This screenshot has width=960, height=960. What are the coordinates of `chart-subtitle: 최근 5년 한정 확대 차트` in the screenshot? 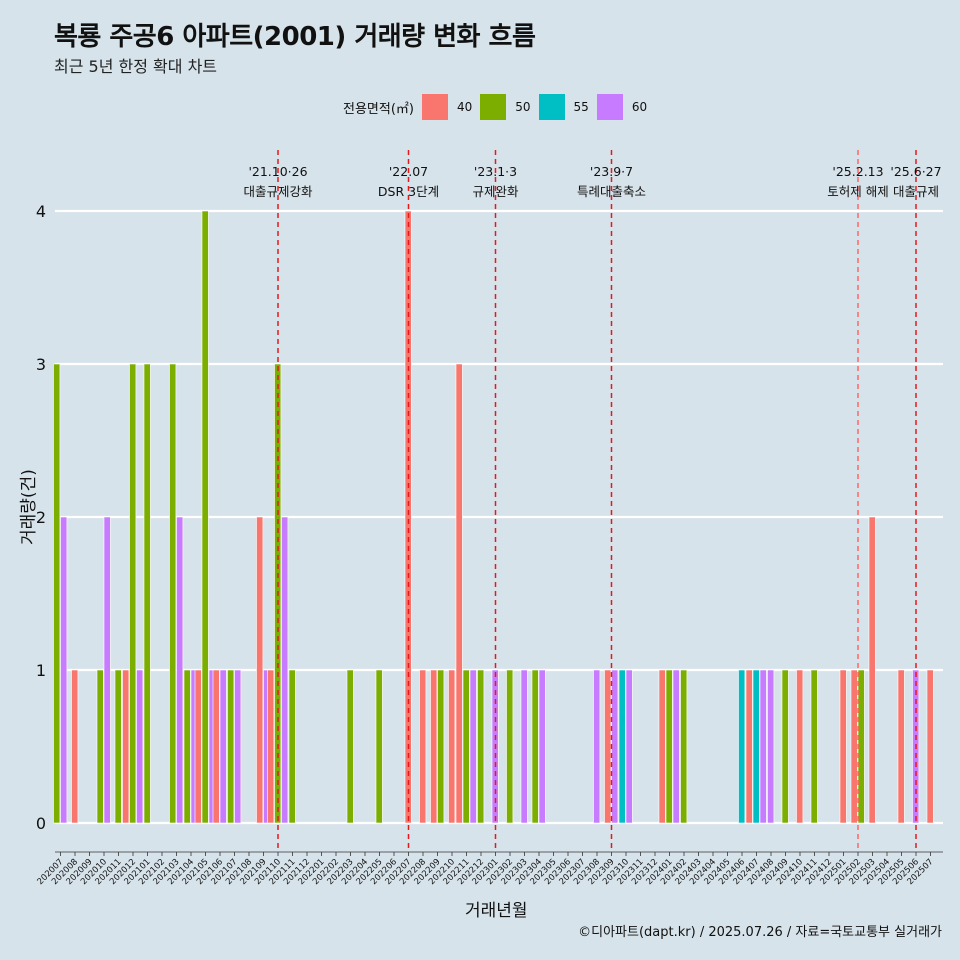 It's located at (136, 66).